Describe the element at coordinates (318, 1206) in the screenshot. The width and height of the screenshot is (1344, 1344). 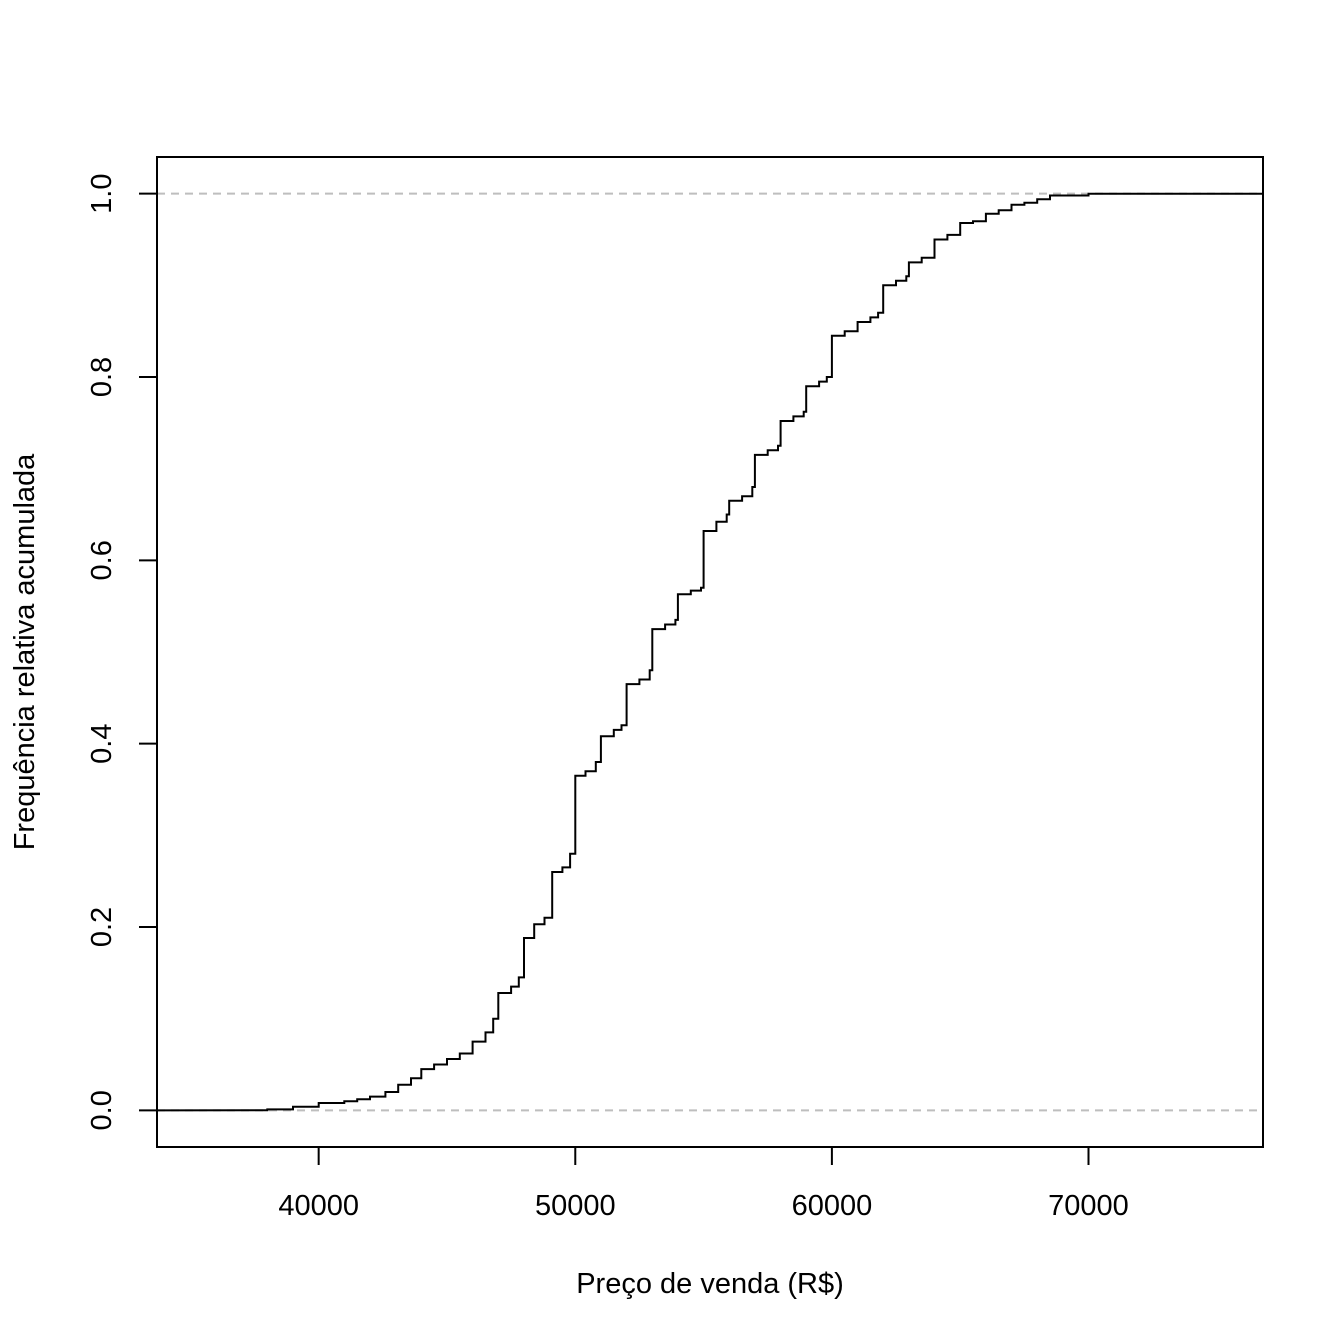
I see `x-tick-label: 40000` at that location.